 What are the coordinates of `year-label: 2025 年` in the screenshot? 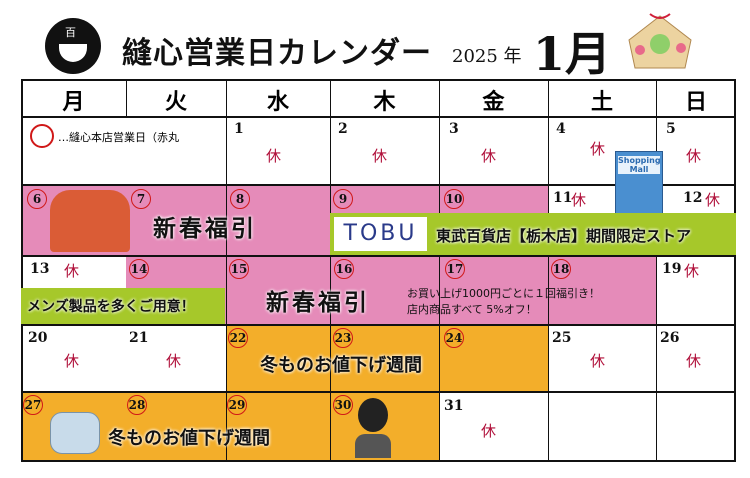 It's located at (487, 56).